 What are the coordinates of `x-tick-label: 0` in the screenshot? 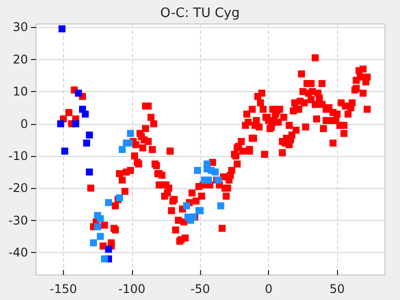 It's located at (268, 289).